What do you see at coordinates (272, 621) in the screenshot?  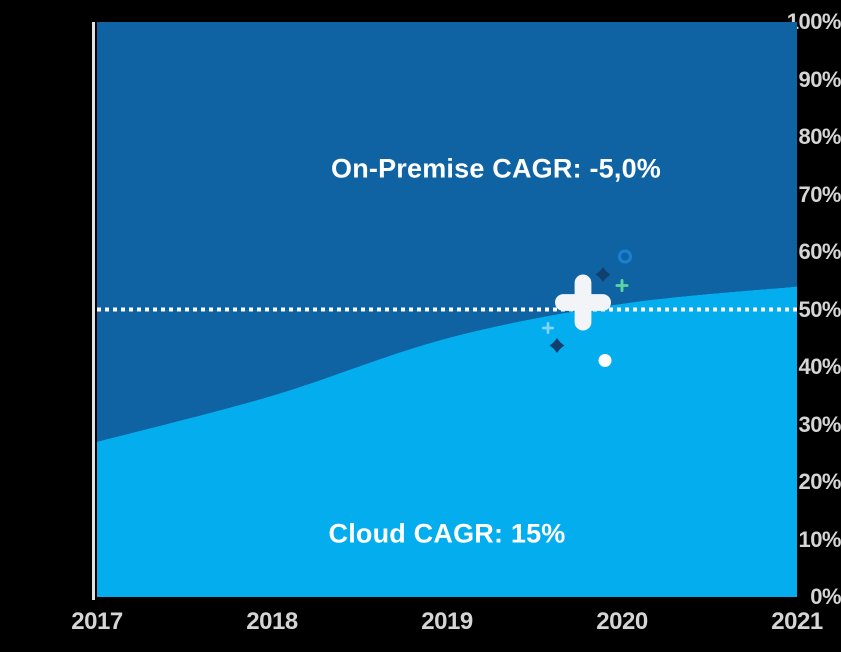 I see `x-tick-label-2018: 2018` at bounding box center [272, 621].